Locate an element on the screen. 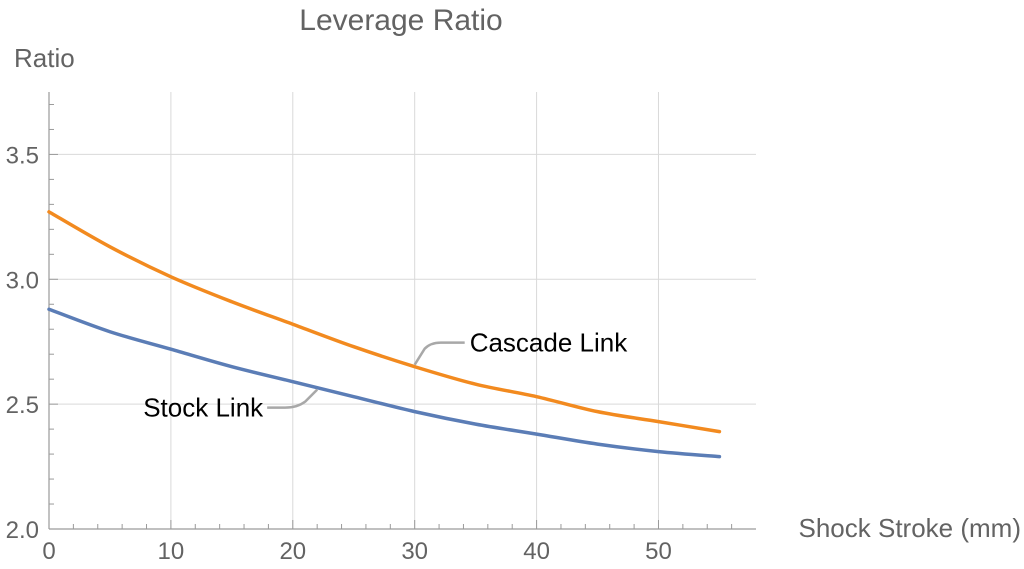  x-tick-label: 50 is located at coordinates (658, 551).